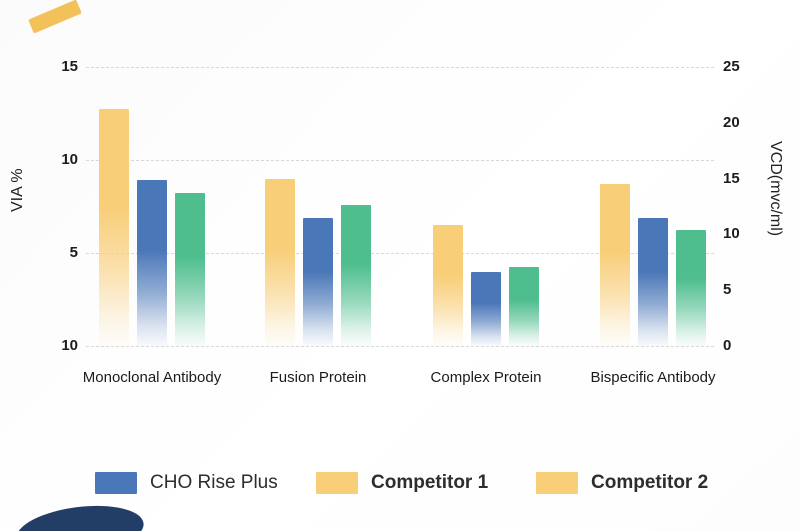  Describe the element at coordinates (775, 189) in the screenshot. I see `right-axis-title: VCD(mvc/ml)` at that location.